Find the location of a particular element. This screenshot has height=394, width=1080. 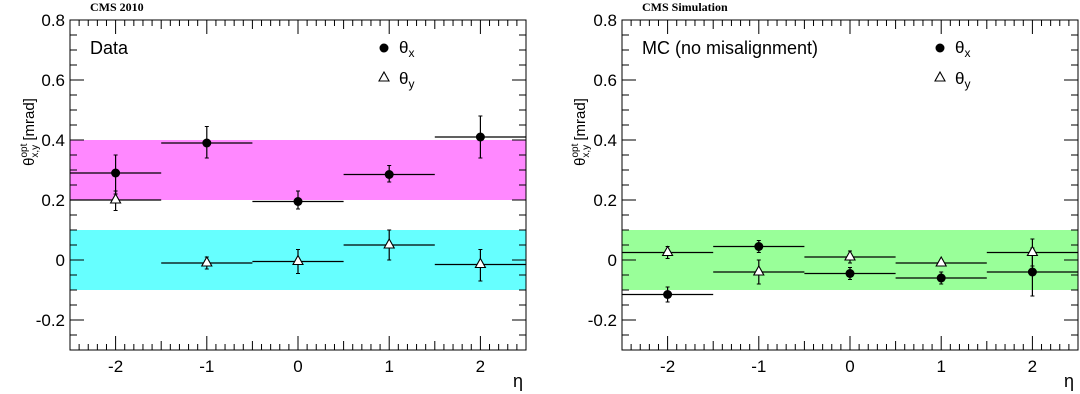

cms-header: CMS 2010 is located at coordinates (117, 7).